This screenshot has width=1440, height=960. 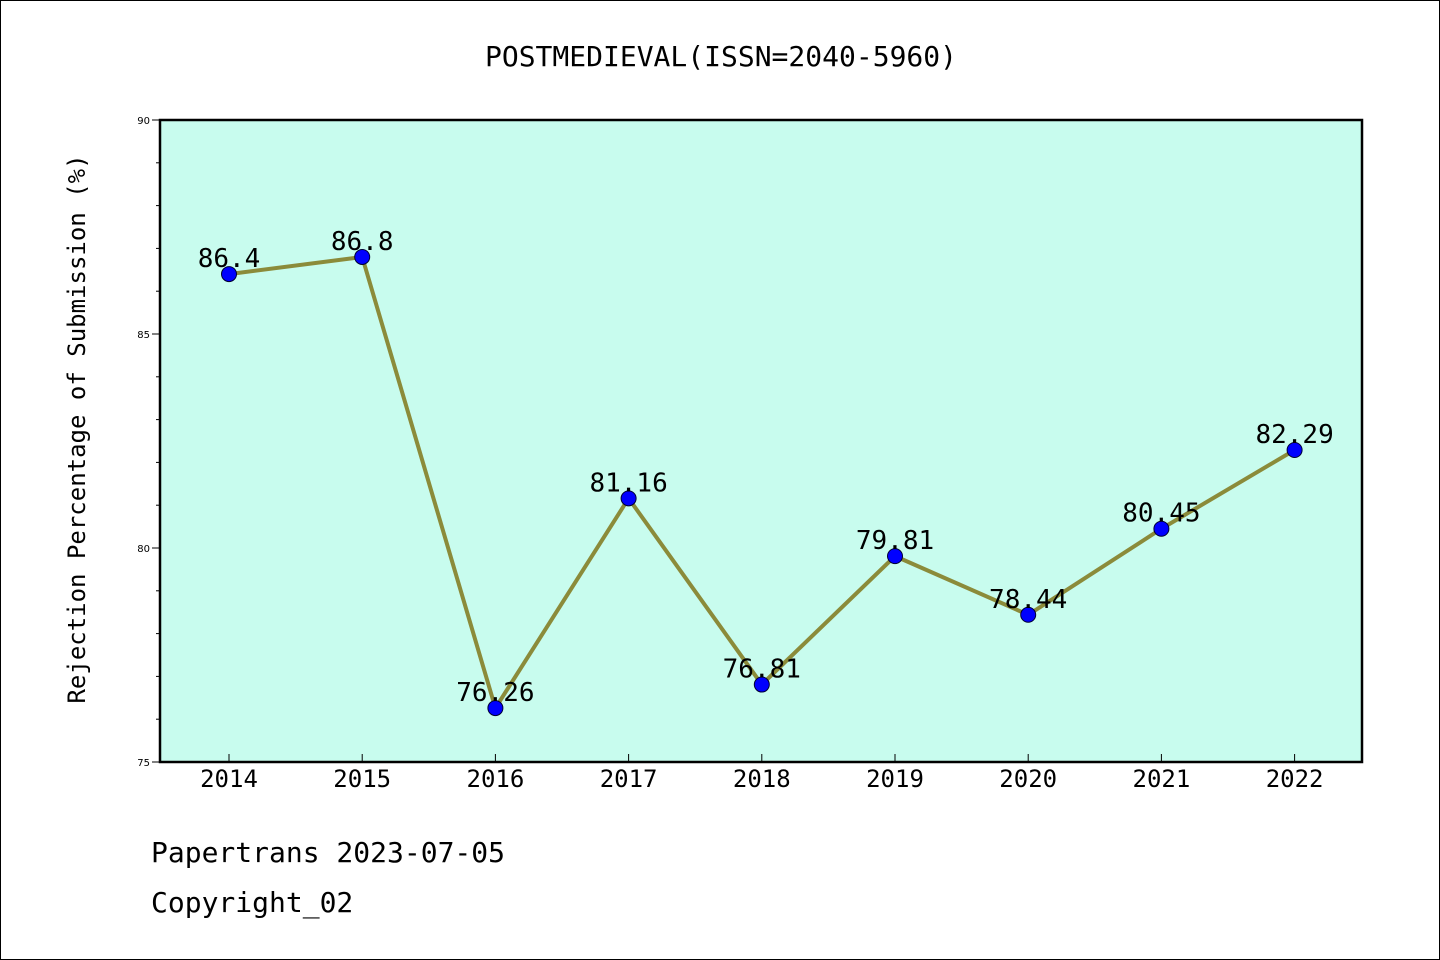 I want to click on x-tick-label: 2014, so click(x=229, y=779).